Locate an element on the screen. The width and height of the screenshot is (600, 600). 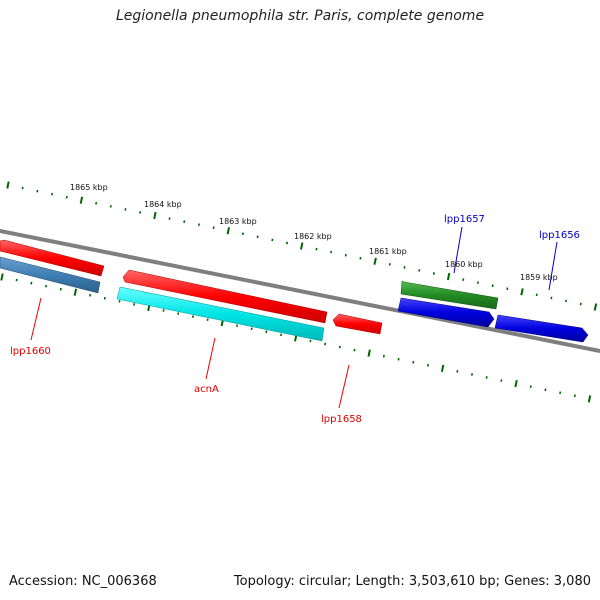
gene-label-lpp1658: lpp1658 is located at coordinates (341, 419).